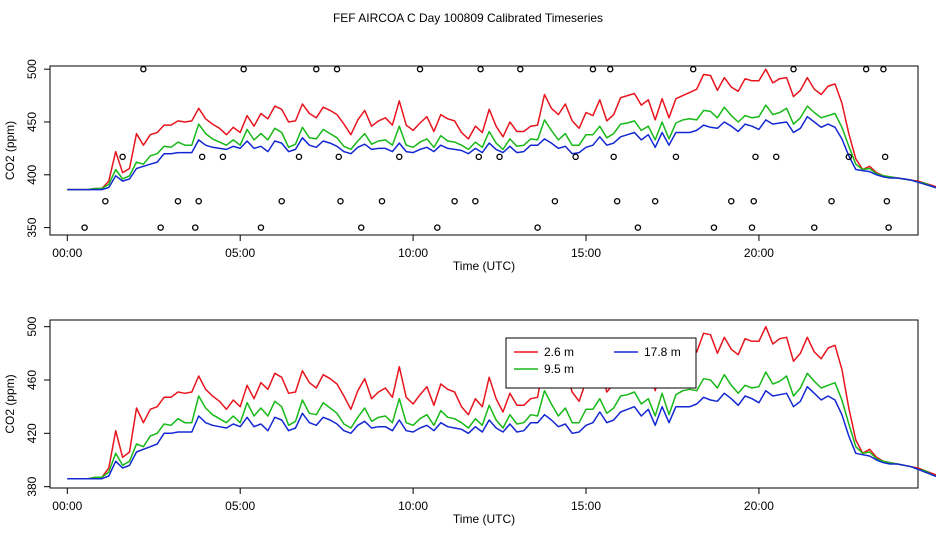 This screenshot has width=936, height=540. I want to click on legend-label-17-8m: 17.8 m, so click(662, 352).